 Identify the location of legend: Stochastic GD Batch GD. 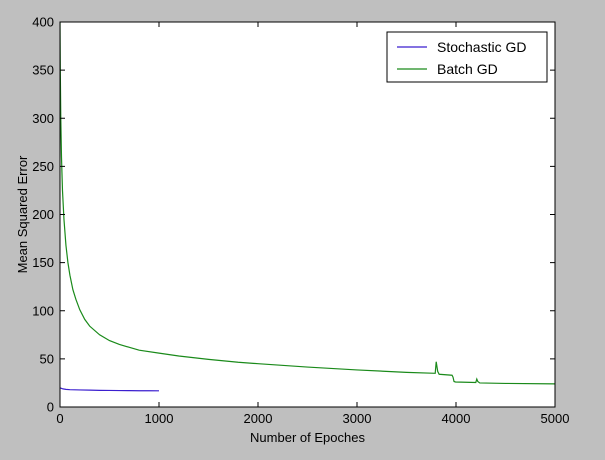
(467, 57).